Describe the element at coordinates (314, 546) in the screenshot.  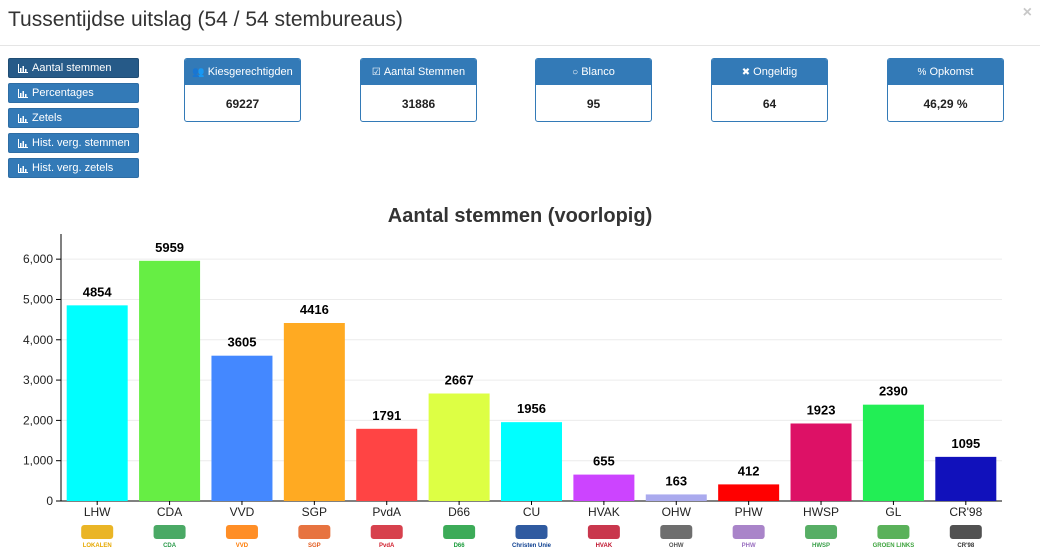
I see `logo-text: SGP` at that location.